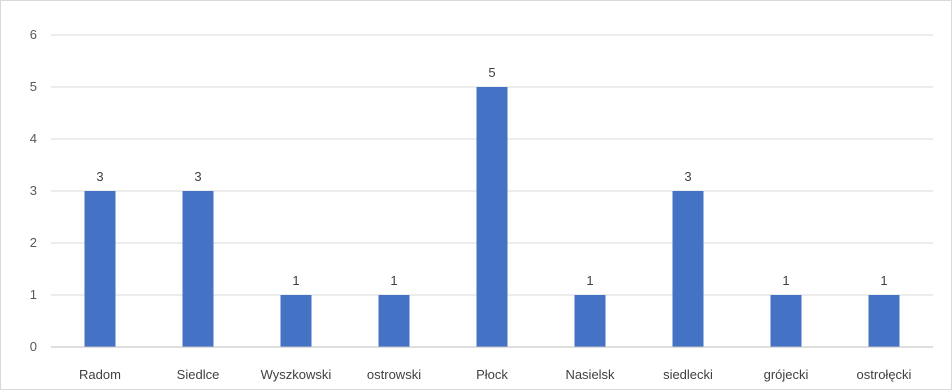 This screenshot has height=390, width=952. I want to click on x-category-label: Płock, so click(492, 374).